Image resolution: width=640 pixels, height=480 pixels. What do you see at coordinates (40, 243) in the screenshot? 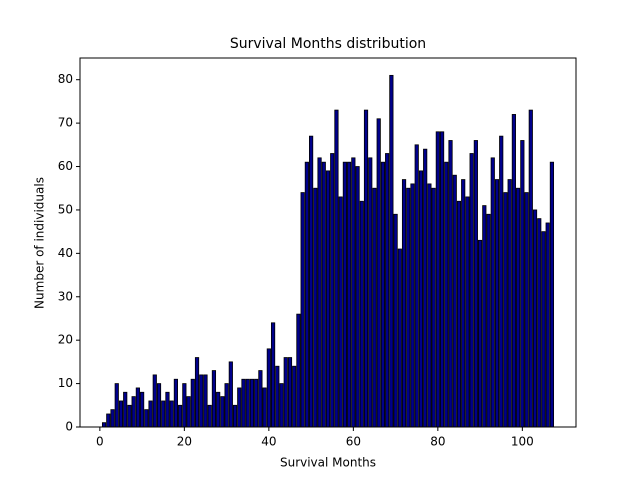
I see `y-axis-label: Number of individuals` at bounding box center [40, 243].